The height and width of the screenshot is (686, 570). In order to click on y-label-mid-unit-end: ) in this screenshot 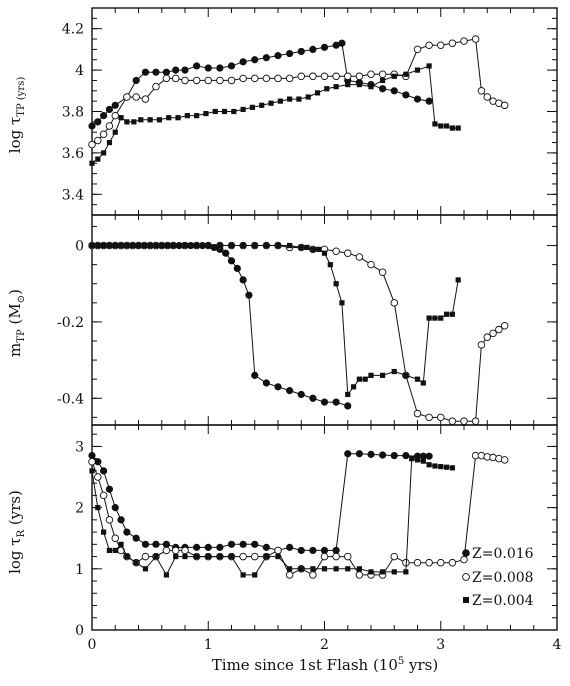, I will do `click(15, 292)`.